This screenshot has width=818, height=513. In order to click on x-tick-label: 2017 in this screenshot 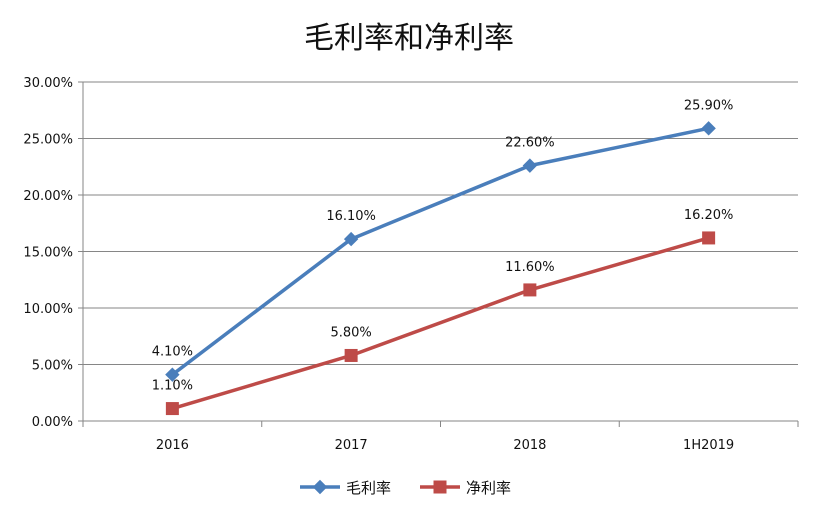, I will do `click(351, 445)`.